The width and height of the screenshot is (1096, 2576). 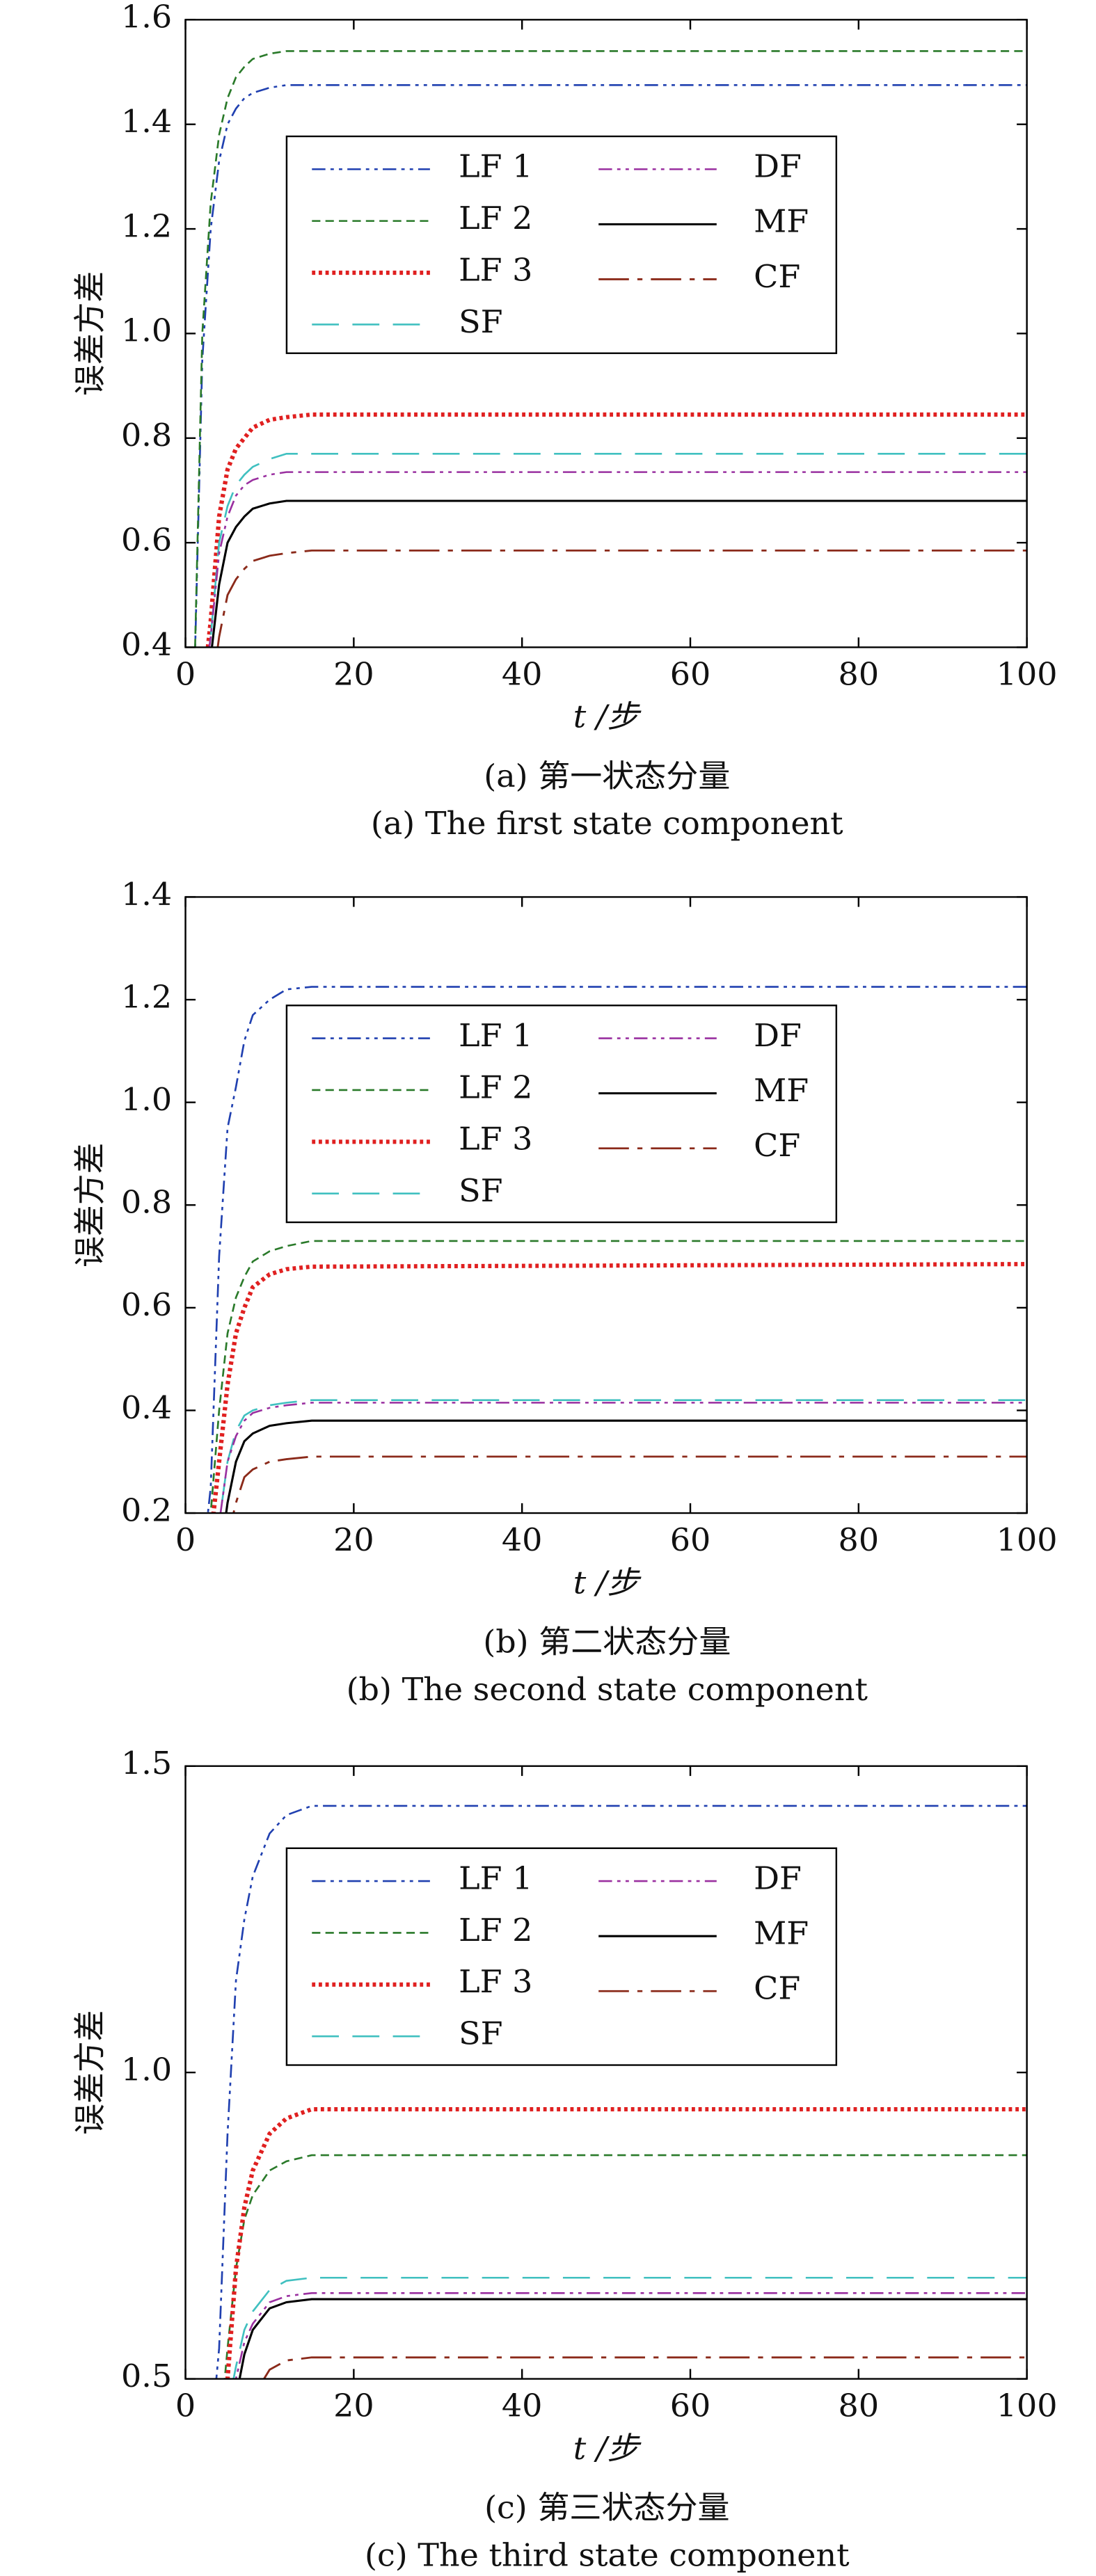 What do you see at coordinates (606, 2507) in the screenshot?
I see `caption-cn: (c) 第三状态分量` at bounding box center [606, 2507].